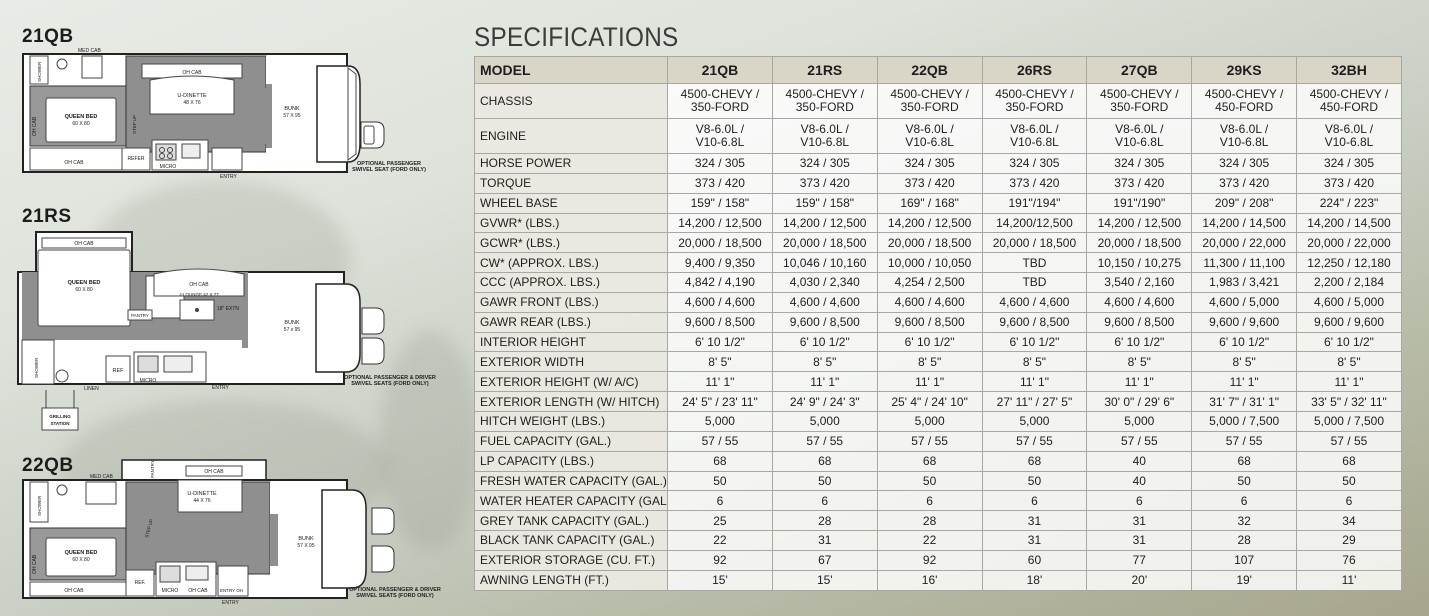 The height and width of the screenshot is (616, 1429). What do you see at coordinates (824, 129) in the screenshot?
I see `spec-cell-line: V8-6.0L /` at bounding box center [824, 129].